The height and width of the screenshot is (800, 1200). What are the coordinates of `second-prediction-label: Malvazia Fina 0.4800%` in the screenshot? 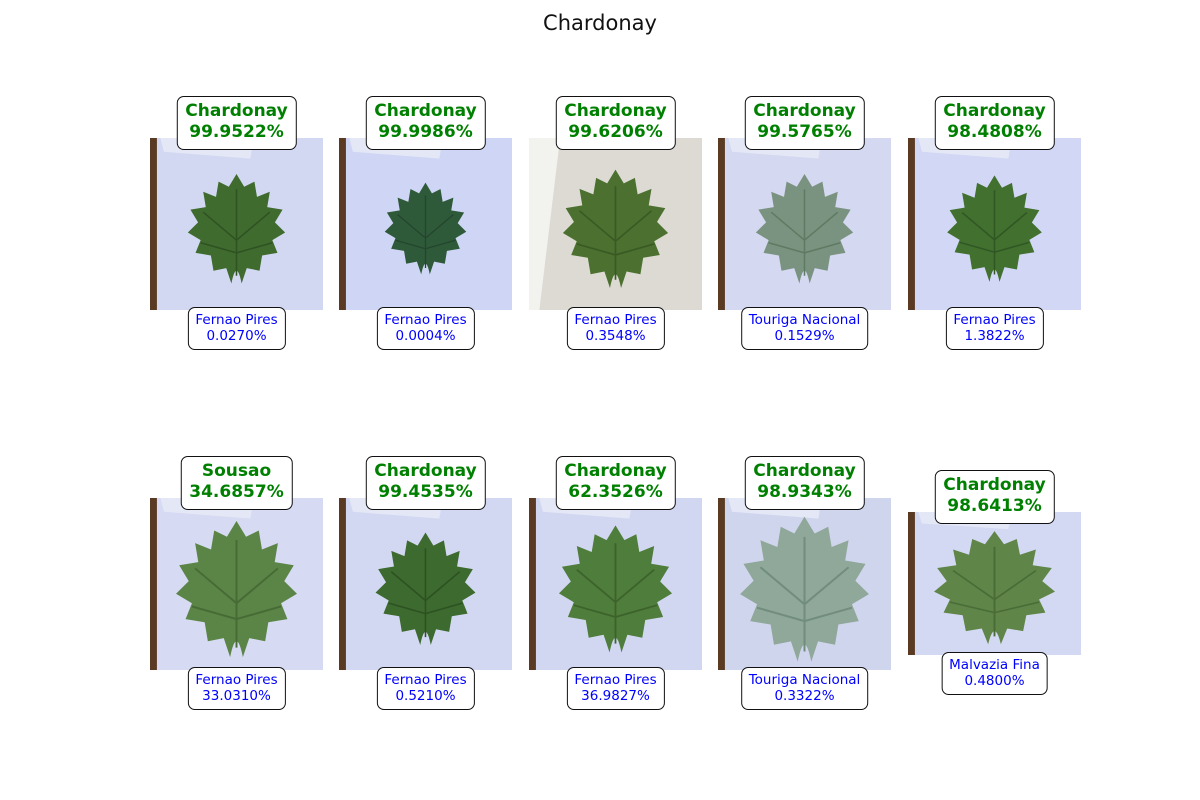 It's located at (994, 673).